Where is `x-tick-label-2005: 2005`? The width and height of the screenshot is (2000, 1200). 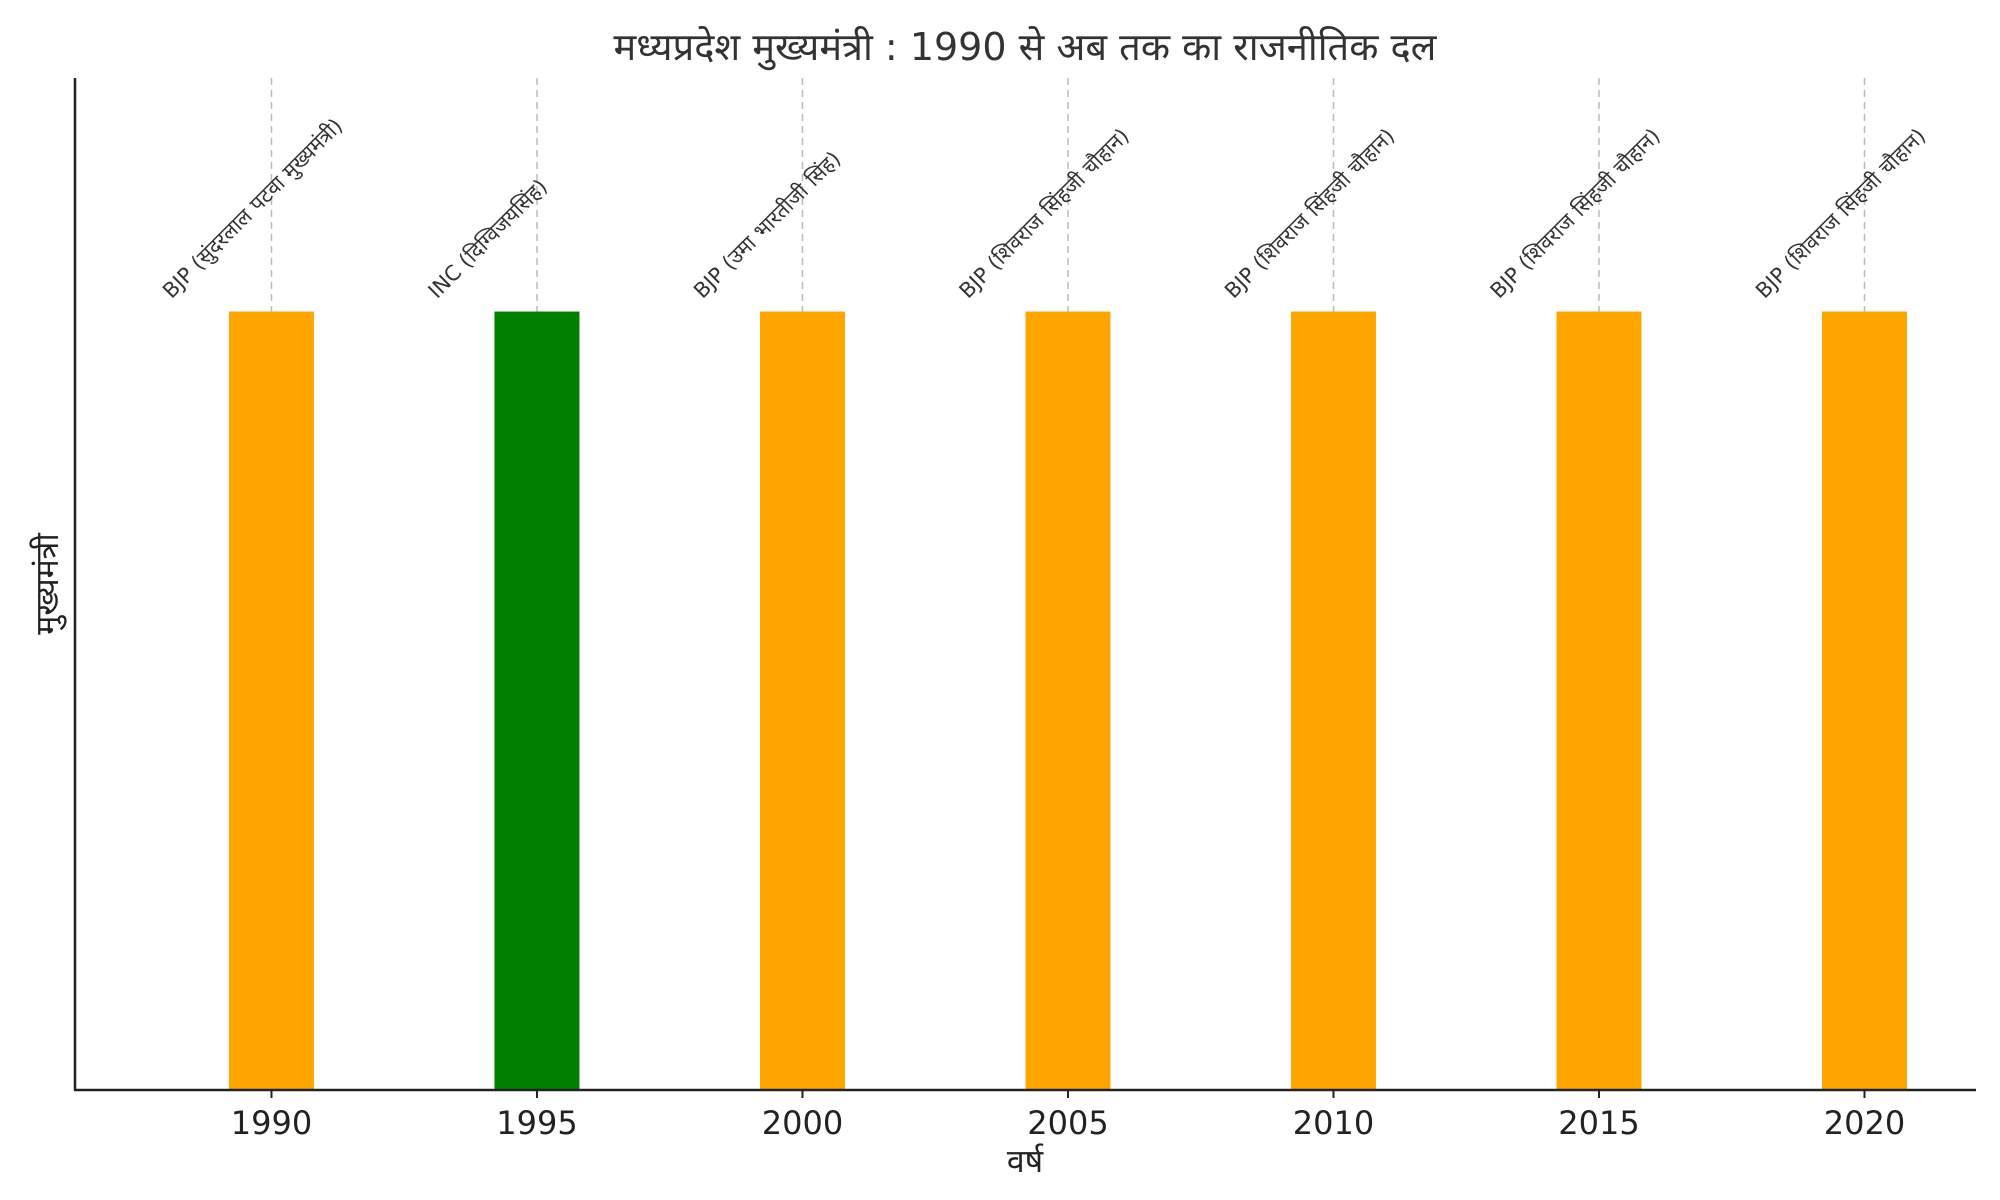 x-tick-label-2005: 2005 is located at coordinates (1067, 1123).